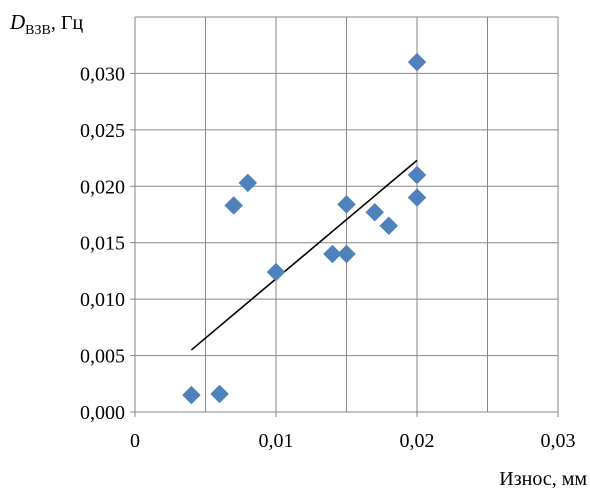  Describe the element at coordinates (102, 413) in the screenshot. I see `y-tick-label: 0,000` at that location.